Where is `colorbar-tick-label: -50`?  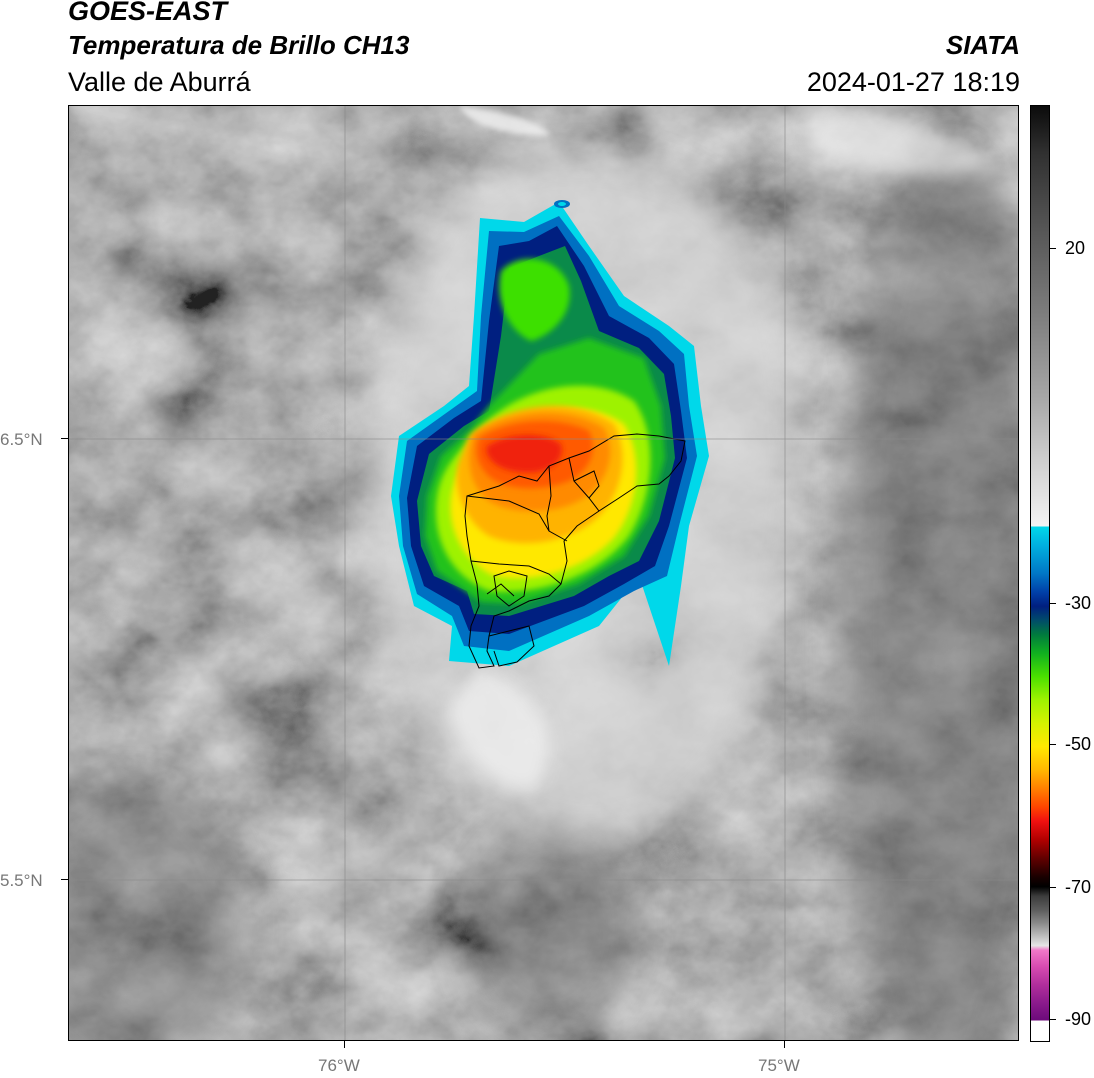 colorbar-tick-label: -50 is located at coordinates (1078, 744).